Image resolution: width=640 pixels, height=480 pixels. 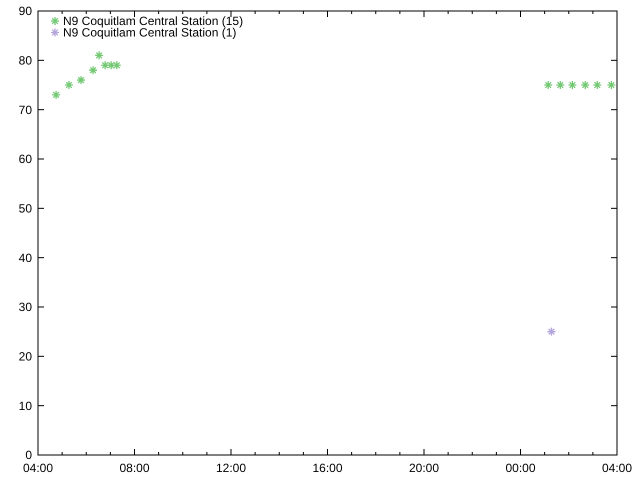 What do you see at coordinates (231, 468) in the screenshot?
I see `x-tick-label: 12:00` at bounding box center [231, 468].